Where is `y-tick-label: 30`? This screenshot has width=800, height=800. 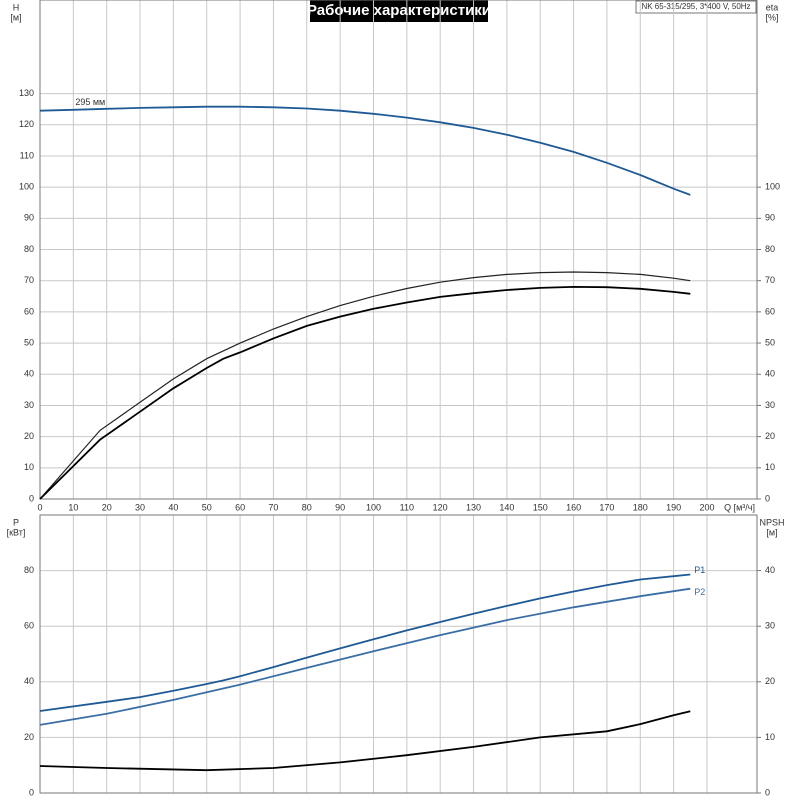
y-tick-label: 30 is located at coordinates (29, 405).